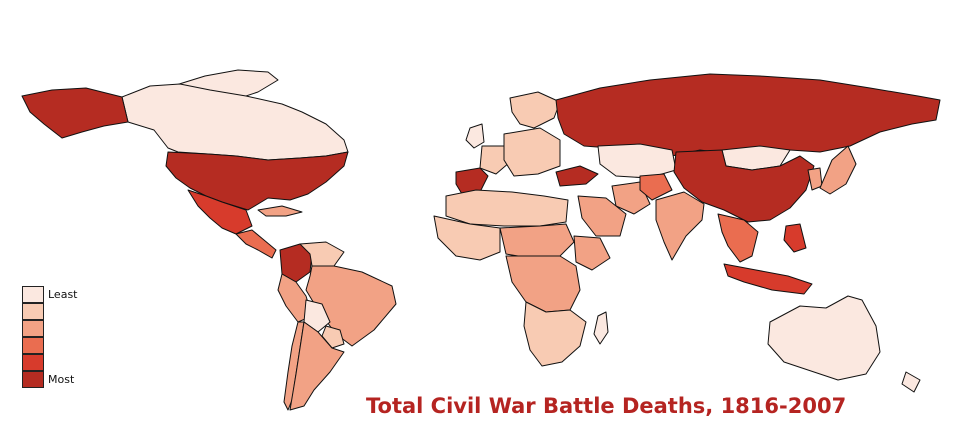 The image size is (968, 440). What do you see at coordinates (256, 244) in the screenshot?
I see `country-central-america` at bounding box center [256, 244].